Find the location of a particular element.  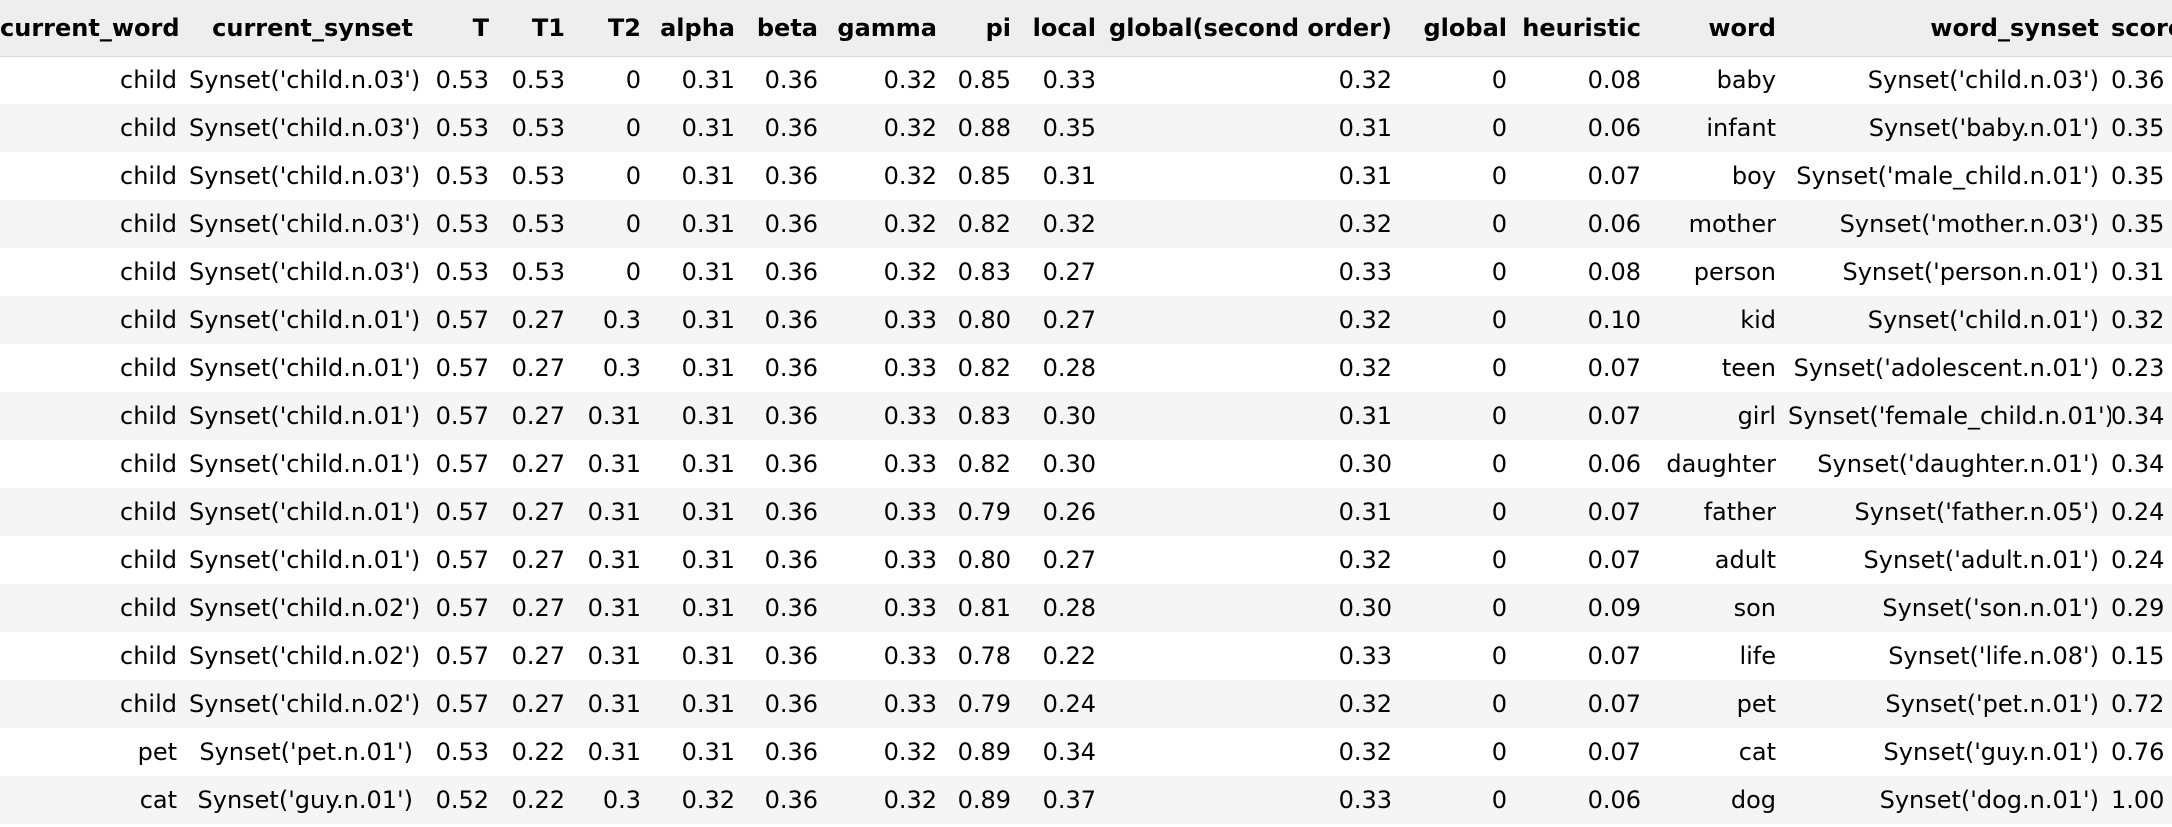

cell-word-synset: Synset('father.n.05') is located at coordinates (1976, 512).